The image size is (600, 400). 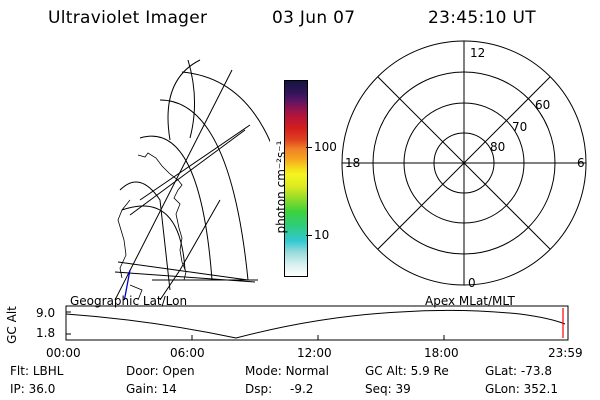 What do you see at coordinates (482, 18) in the screenshot?
I see `time-label: 23:45:10 UT` at bounding box center [482, 18].